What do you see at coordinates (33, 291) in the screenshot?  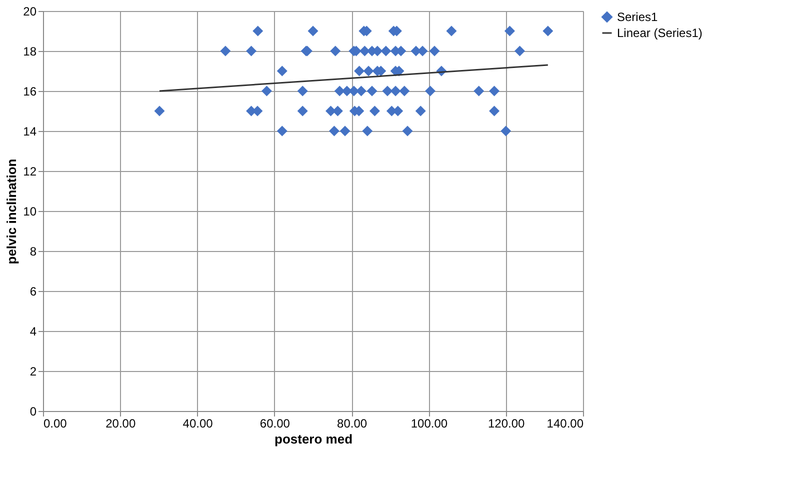 I see `y-tick-label: 6` at bounding box center [33, 291].